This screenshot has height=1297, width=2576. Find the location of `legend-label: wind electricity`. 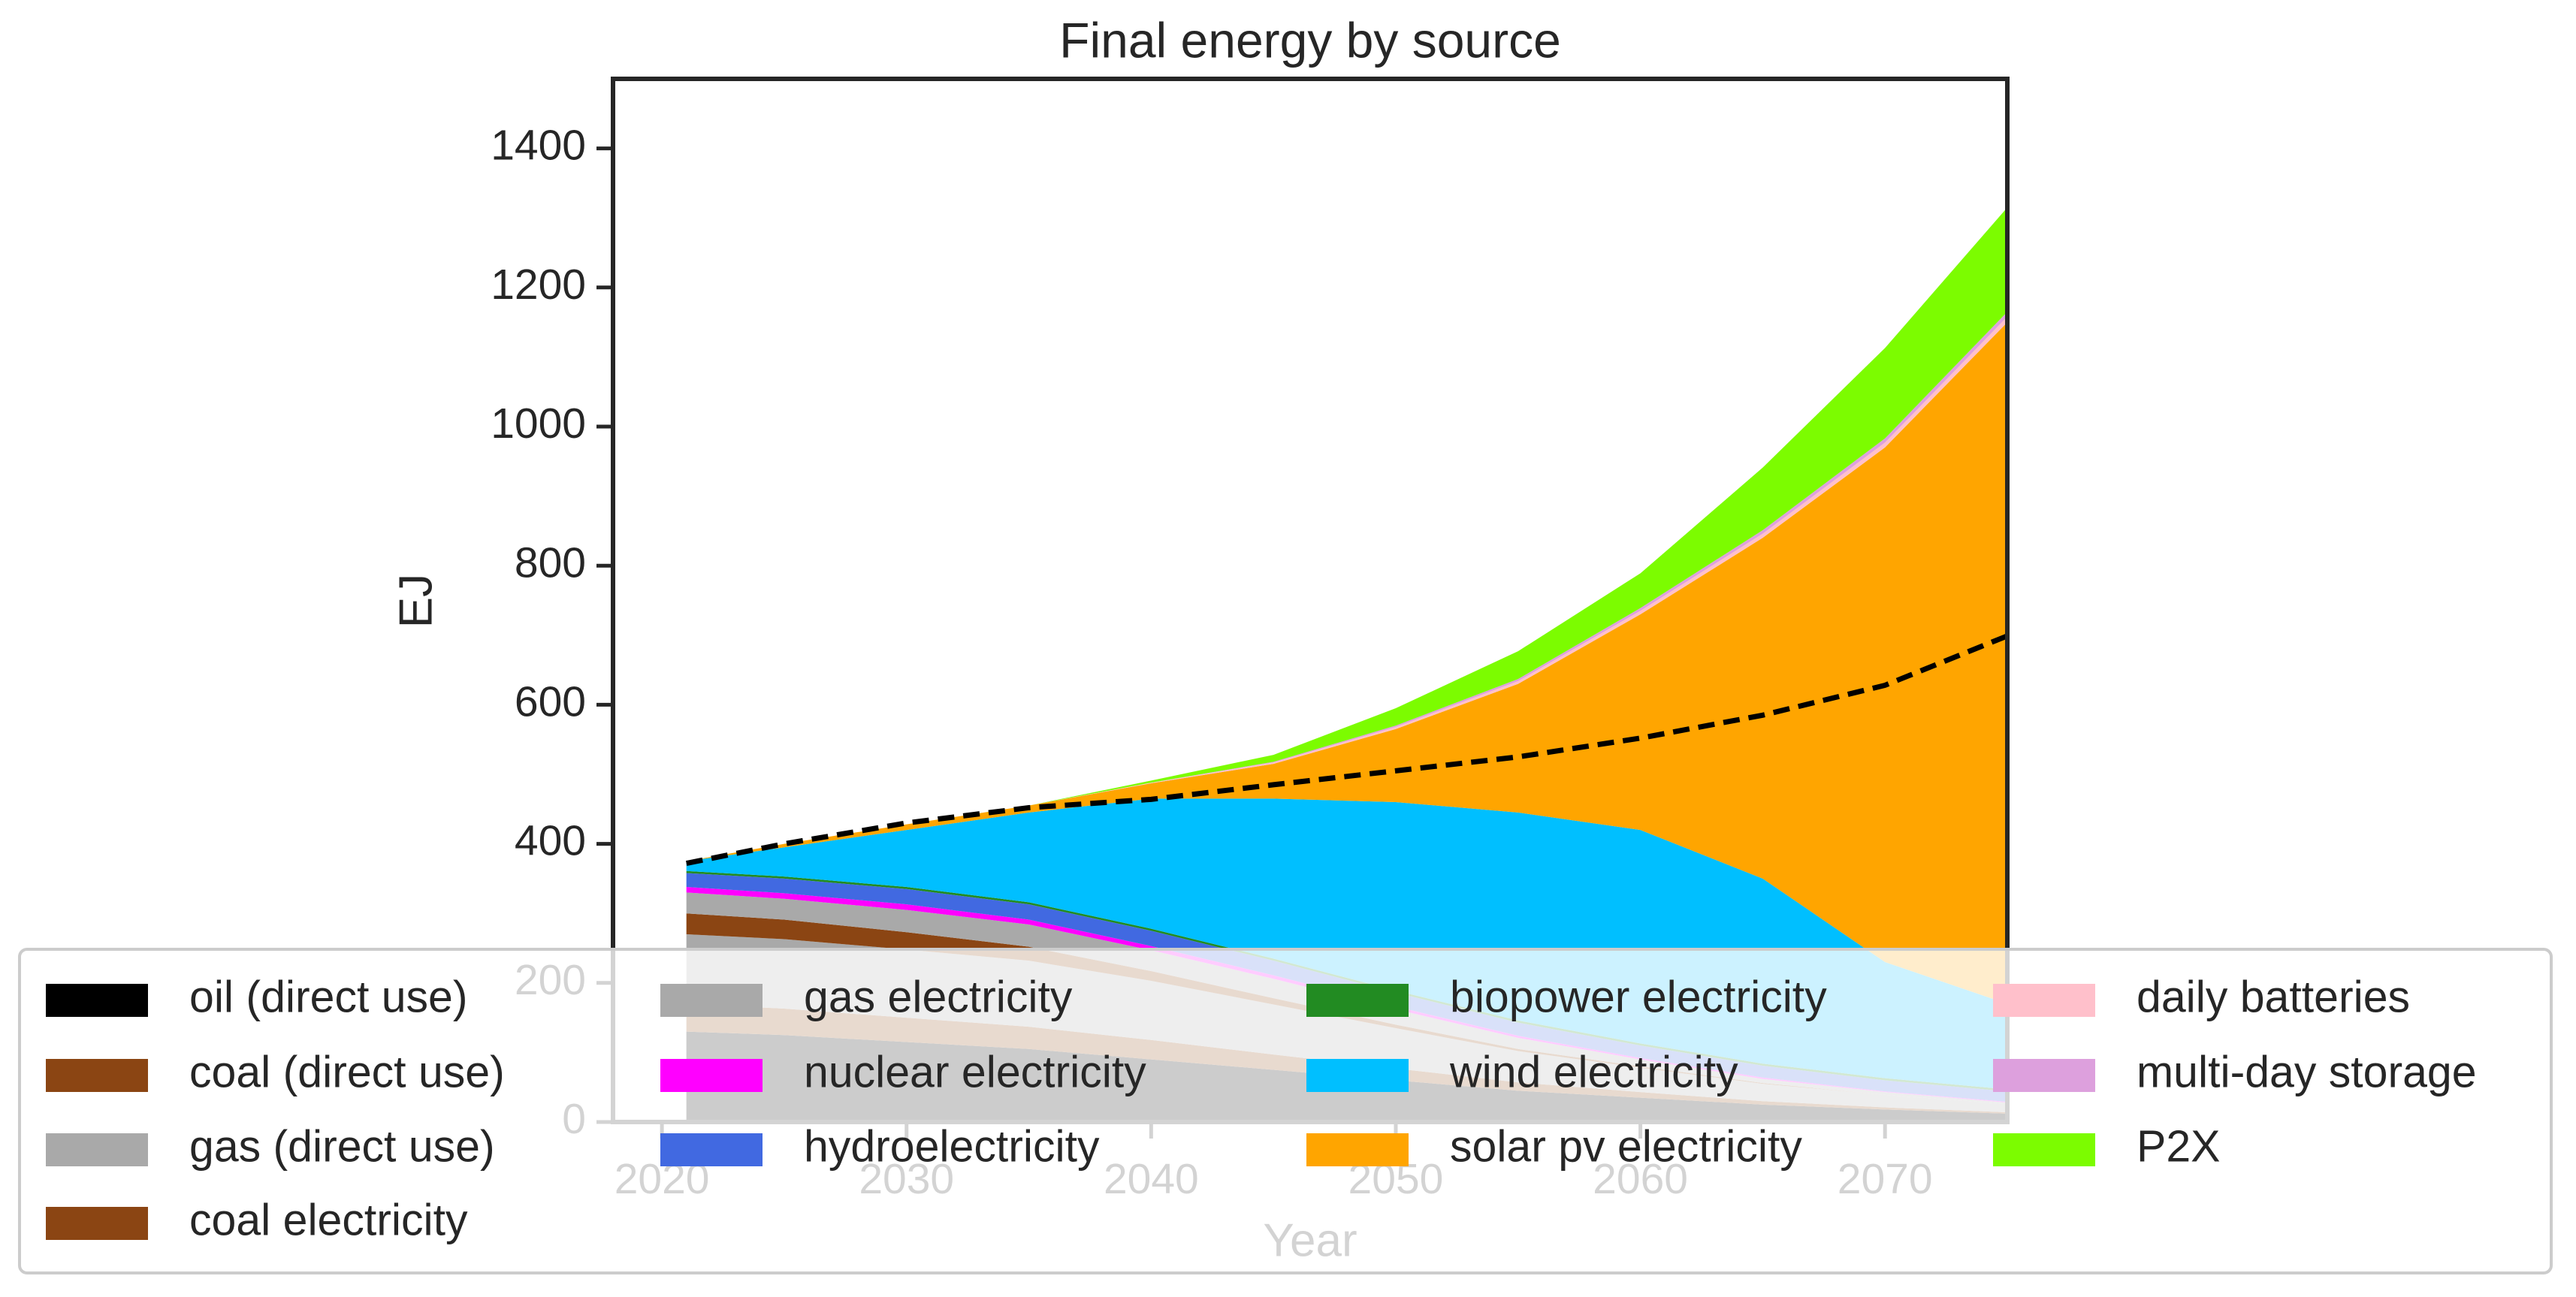

legend-label: wind electricity is located at coordinates (1593, 1072).